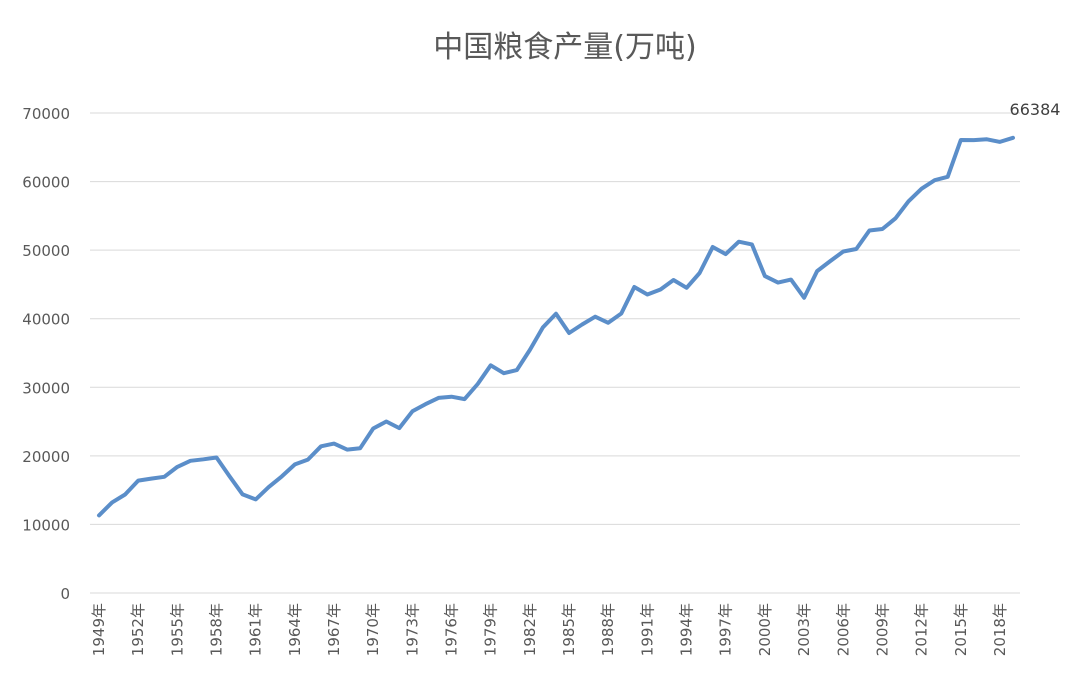  Describe the element at coordinates (46, 388) in the screenshot. I see `y-tick-label: 30000` at that location.